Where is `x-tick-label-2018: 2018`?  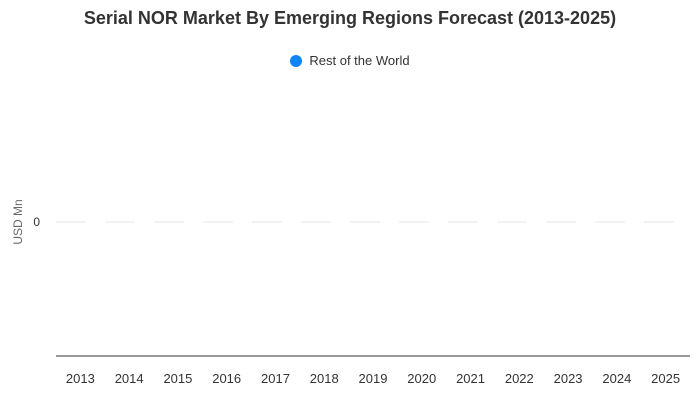 x-tick-label-2018: 2018 is located at coordinates (324, 378).